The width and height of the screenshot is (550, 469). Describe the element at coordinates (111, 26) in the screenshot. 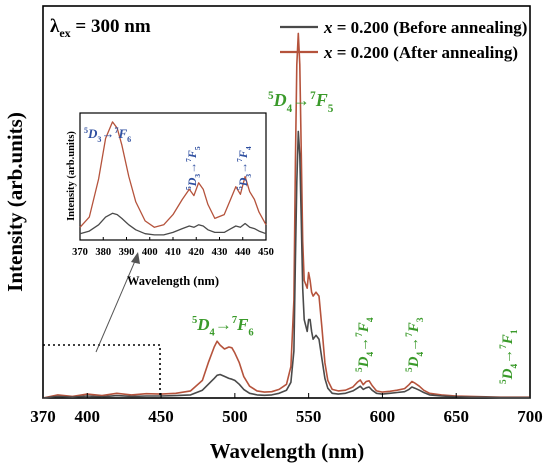

I see `excitation-value: = 300 nm` at that location.